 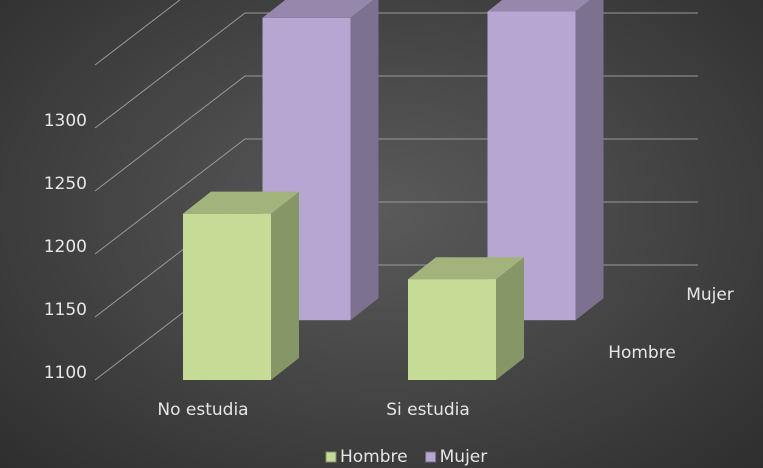 What do you see at coordinates (65, 310) in the screenshot?
I see `y-tick-label: 1150` at bounding box center [65, 310].